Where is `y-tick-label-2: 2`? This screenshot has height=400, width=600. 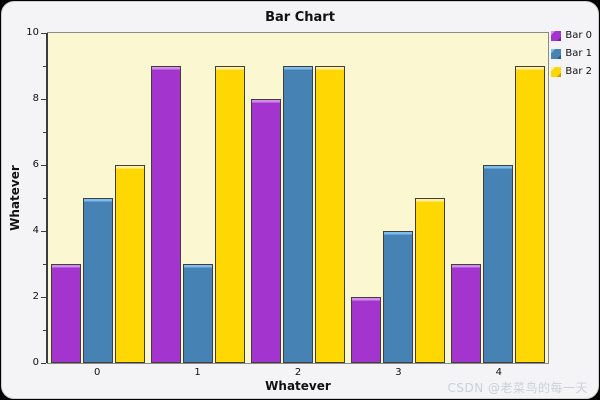 y-tick-label-2: 2 is located at coordinates (35, 296).